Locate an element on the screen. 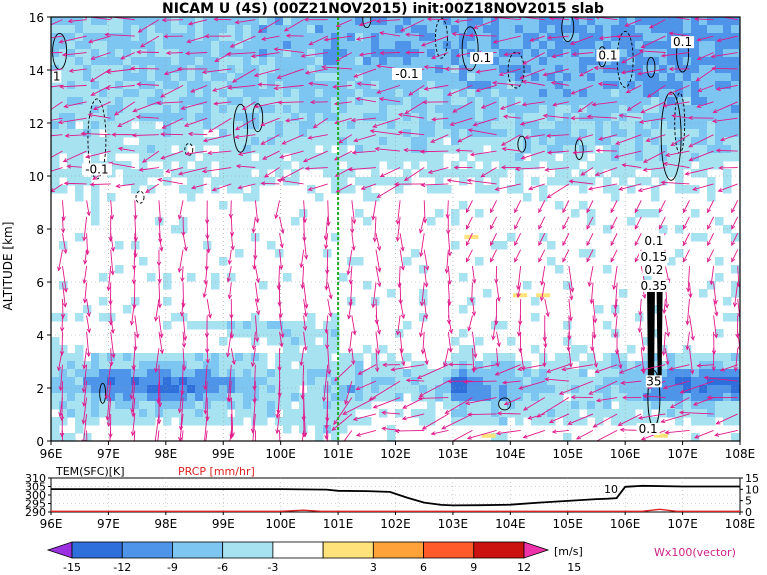 The image size is (767, 575). x-tick-105E: 105E is located at coordinates (568, 454).